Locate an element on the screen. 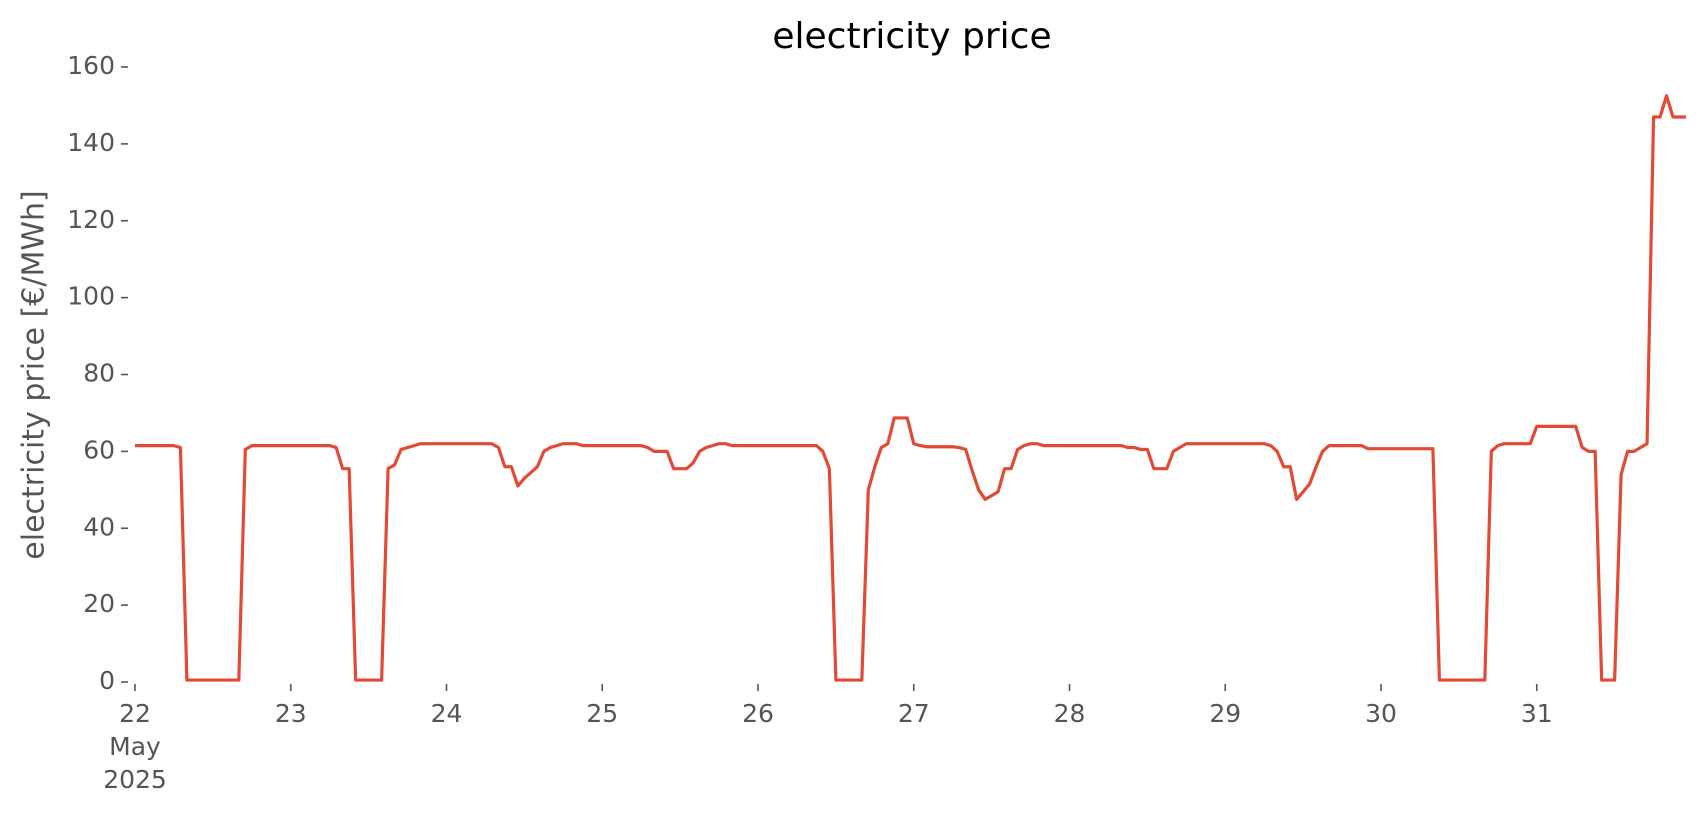  x-tick-label: 25 is located at coordinates (602, 713).